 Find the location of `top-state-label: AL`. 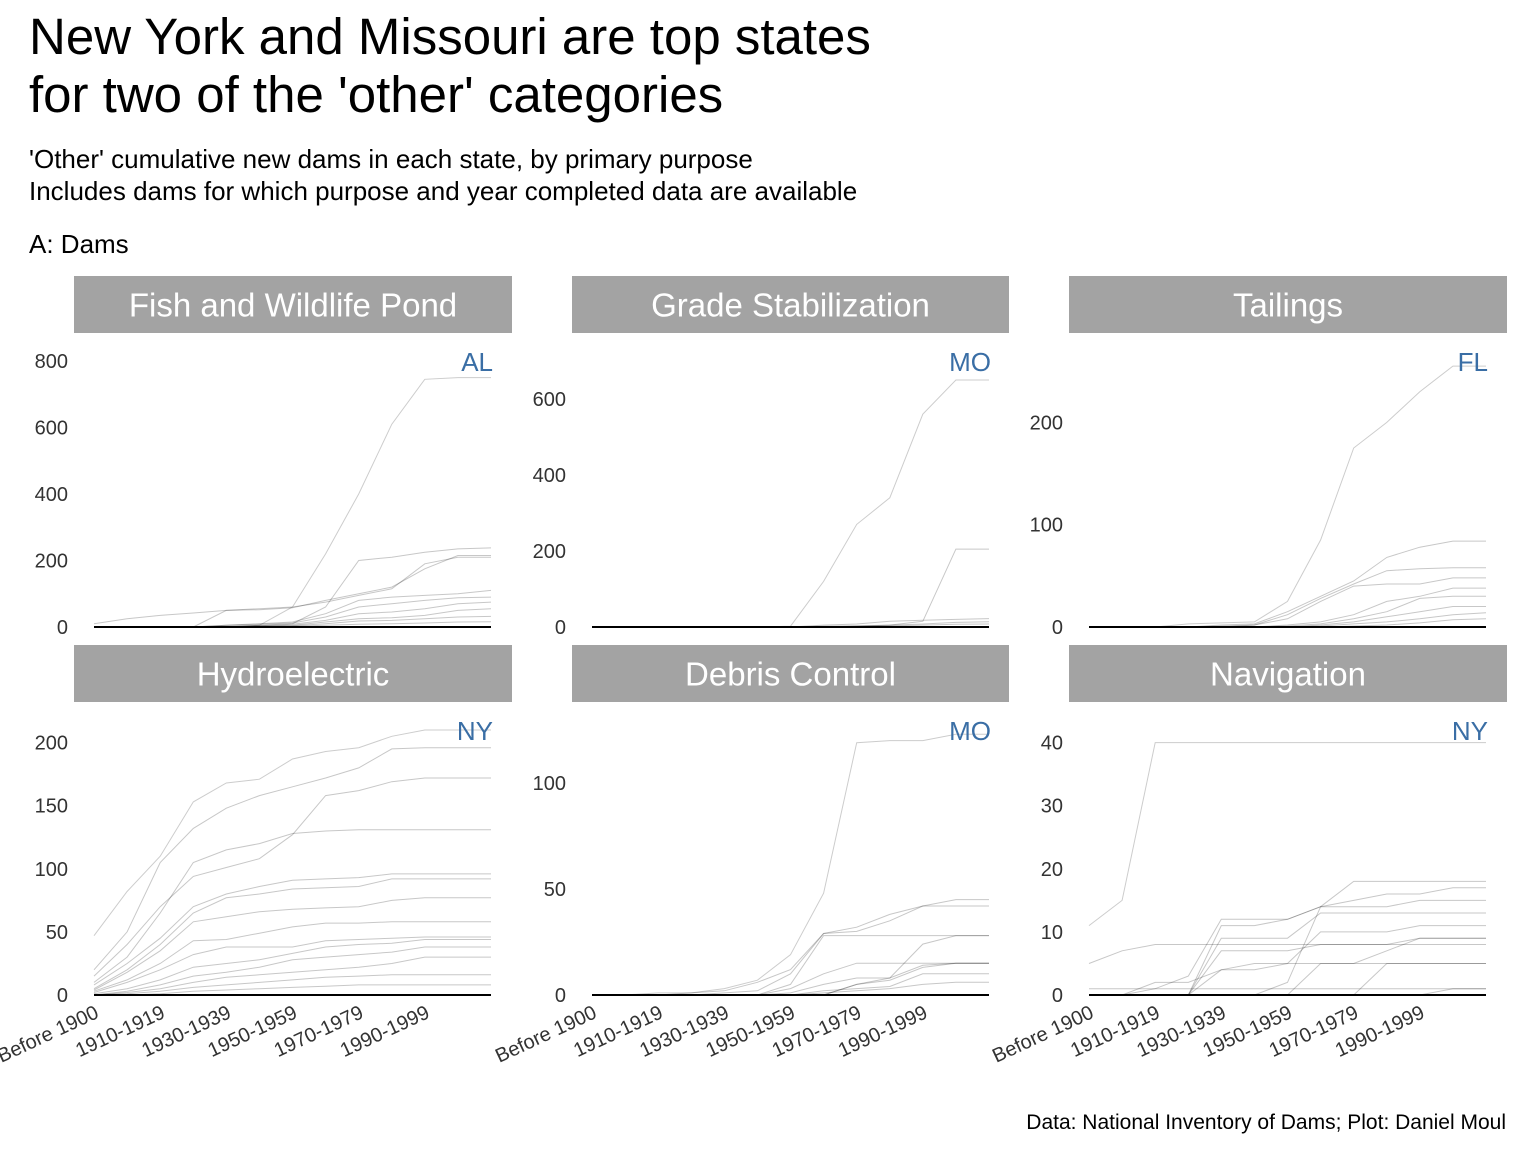

top-state-label: AL is located at coordinates (477, 362).